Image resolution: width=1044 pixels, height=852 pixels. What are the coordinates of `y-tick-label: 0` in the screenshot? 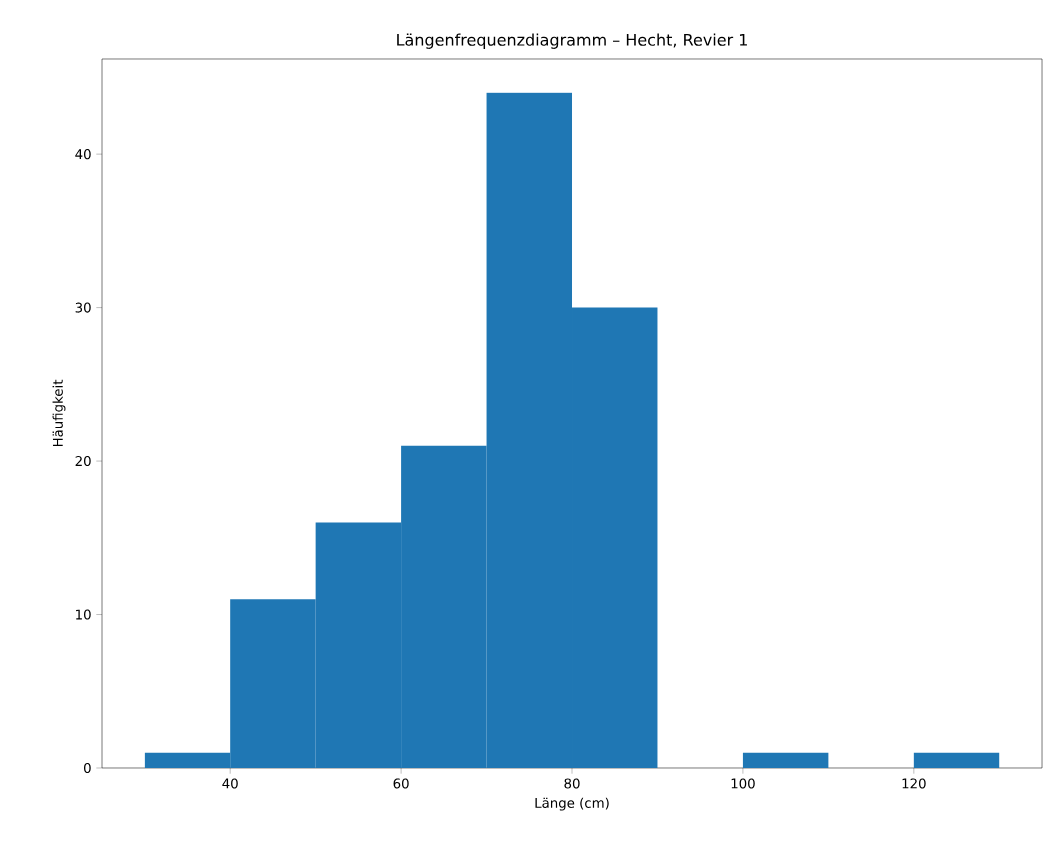 It's located at (87, 768).